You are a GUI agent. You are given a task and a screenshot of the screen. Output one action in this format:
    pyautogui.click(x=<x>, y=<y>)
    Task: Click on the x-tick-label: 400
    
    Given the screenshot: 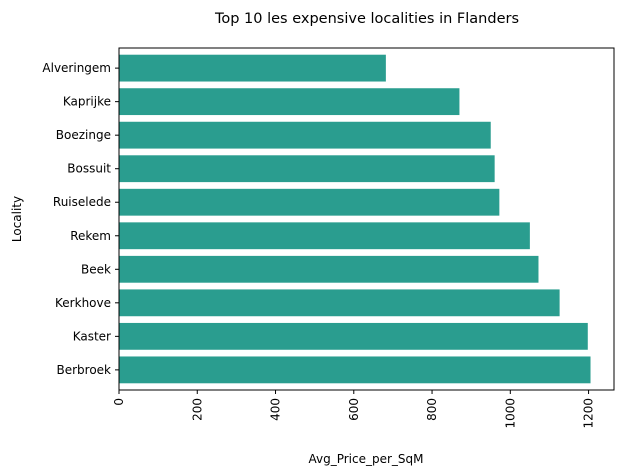 What is the action you would take?
    pyautogui.click(x=276, y=409)
    